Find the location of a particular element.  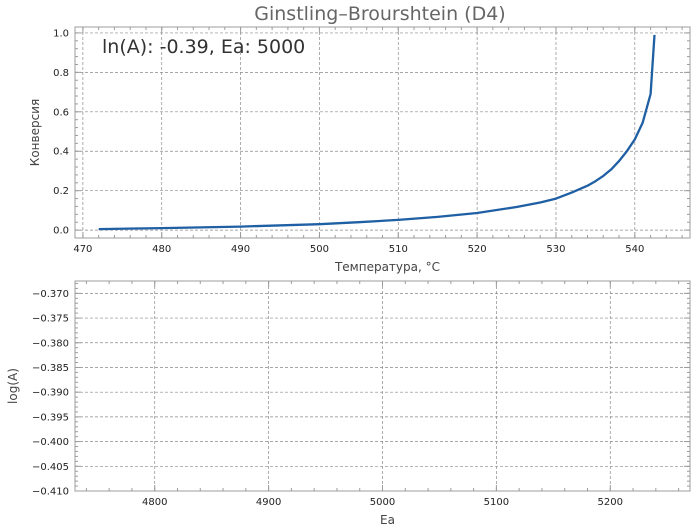

conversion-x-tick-label: 540 is located at coordinates (634, 249).